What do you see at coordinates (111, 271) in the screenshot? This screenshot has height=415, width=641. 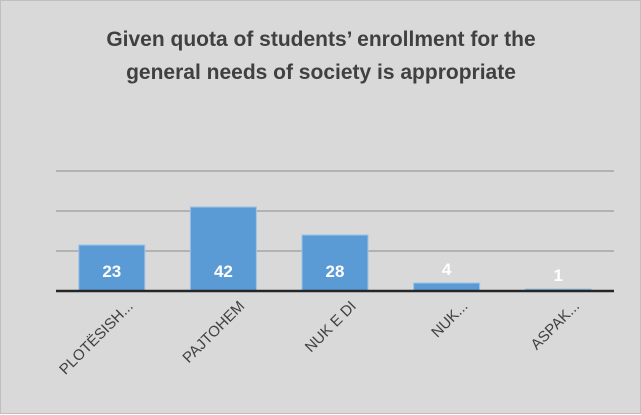 I see `data-label-1: 23` at bounding box center [111, 271].